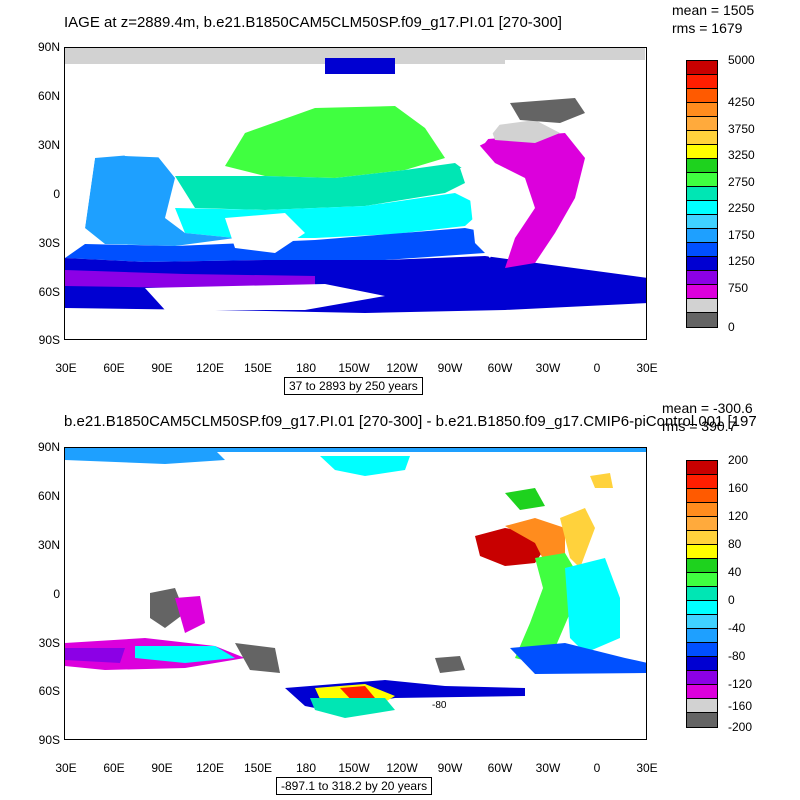 This screenshot has width=800, height=800. Describe the element at coordinates (190, 614) in the screenshot. I see `indian-magenta` at that location.